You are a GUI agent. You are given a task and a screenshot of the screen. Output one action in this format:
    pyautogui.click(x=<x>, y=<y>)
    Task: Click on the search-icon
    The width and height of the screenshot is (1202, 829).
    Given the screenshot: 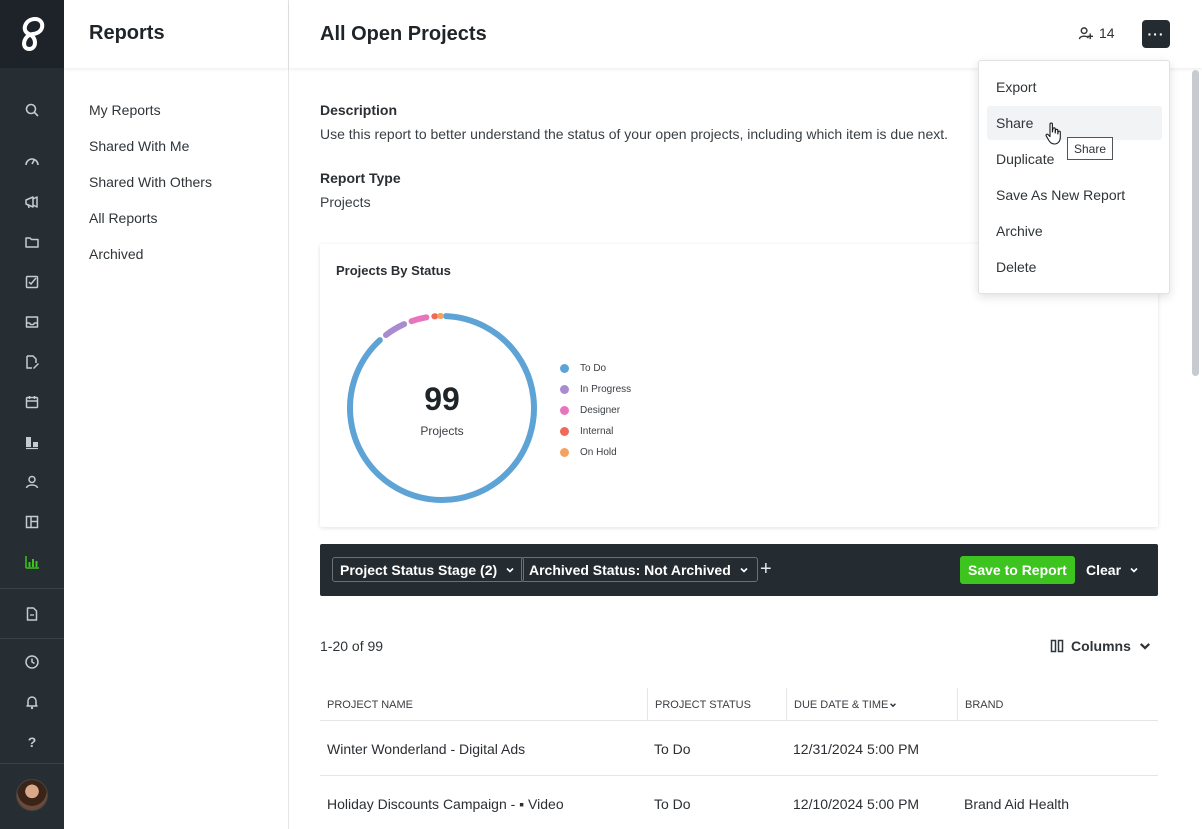 What is the action you would take?
    pyautogui.click(x=32, y=110)
    